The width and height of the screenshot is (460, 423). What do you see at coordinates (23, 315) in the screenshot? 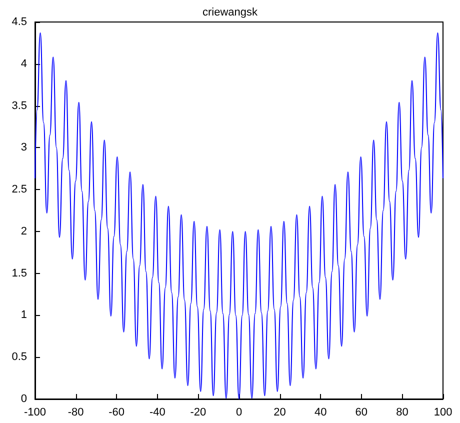
I see `y-tick-label: 1` at bounding box center [23, 315].